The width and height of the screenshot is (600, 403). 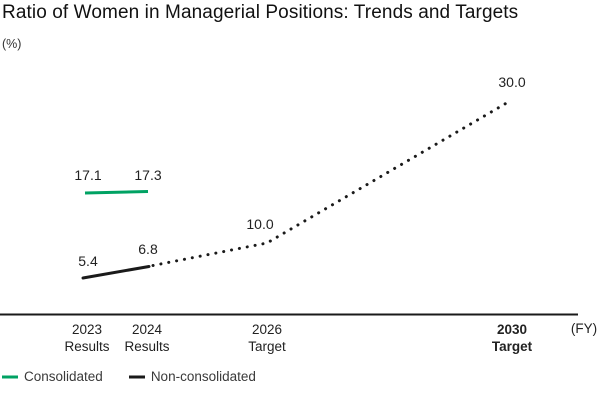 What do you see at coordinates (512, 82) in the screenshot?
I see `value-label-nonconsolidated-2030: 30.0` at bounding box center [512, 82].